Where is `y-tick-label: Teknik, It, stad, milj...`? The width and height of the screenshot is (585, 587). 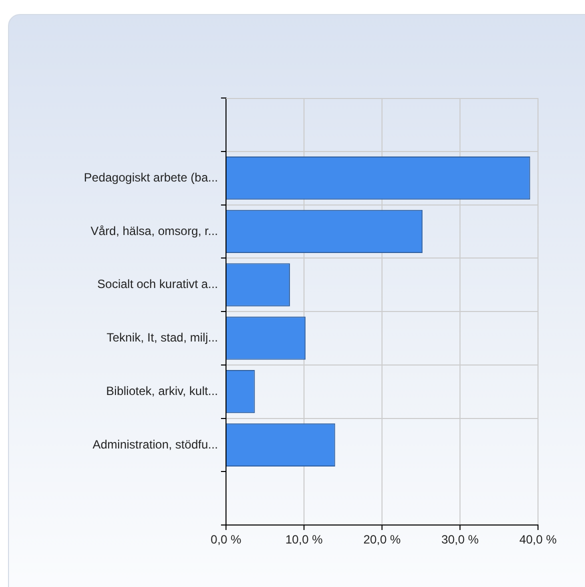
y-tick-label: Teknik, It, stad, milj... is located at coordinates (162, 337).